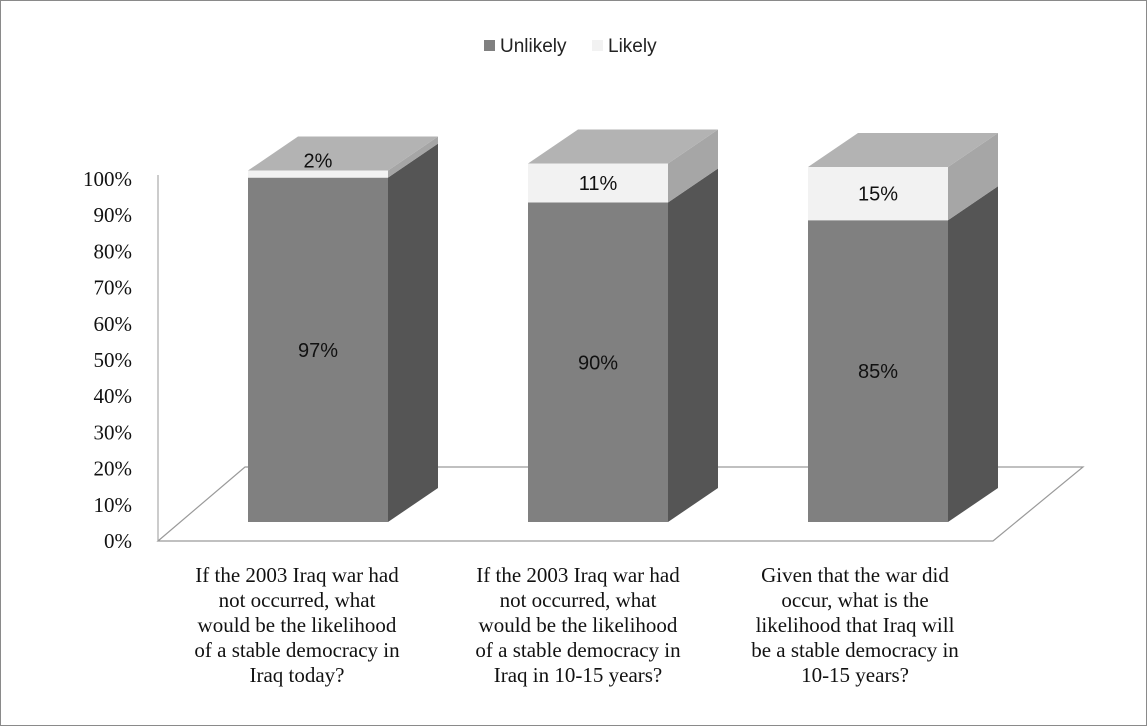 This screenshot has width=1147, height=726. I want to click on y-tick-label: 40%, so click(113, 396).